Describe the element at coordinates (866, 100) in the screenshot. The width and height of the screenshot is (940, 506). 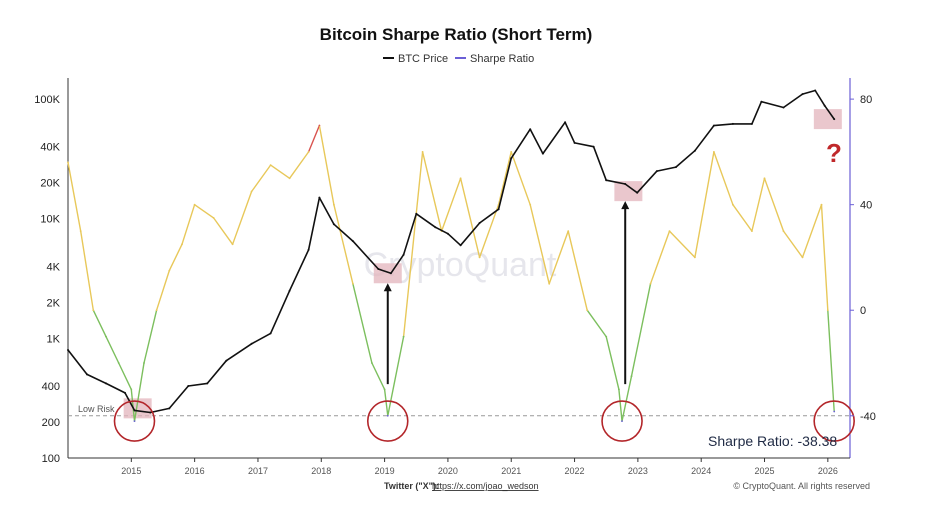
I see `y-right-tick-label-80: 80` at that location.